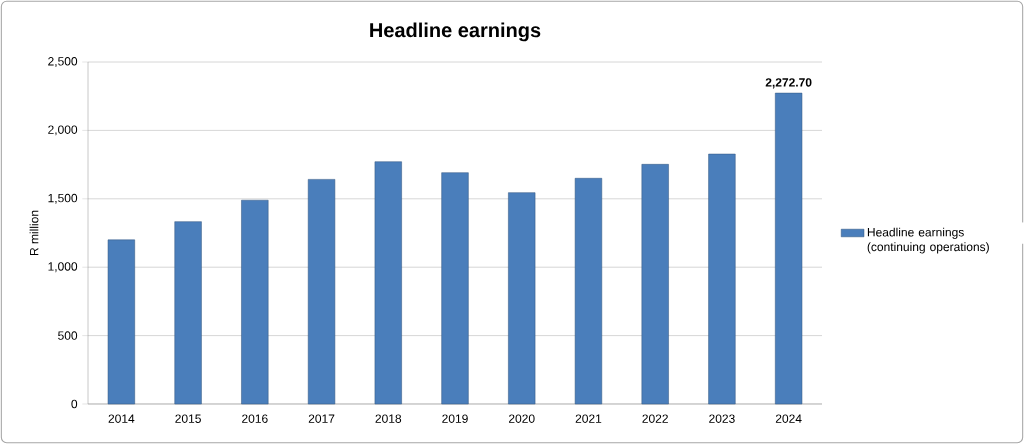  Describe the element at coordinates (722, 418) in the screenshot. I see `x-tick-label: 2023` at that location.